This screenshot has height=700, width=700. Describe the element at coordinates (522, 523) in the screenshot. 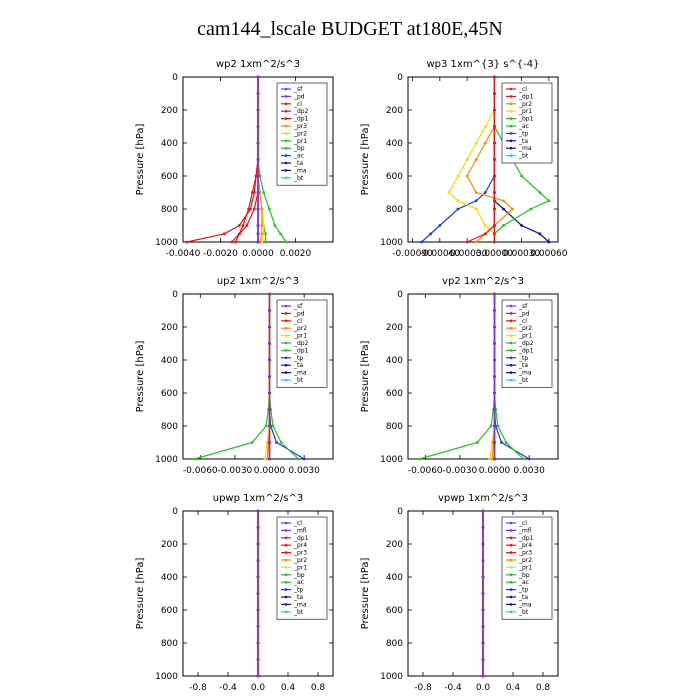

I see `legend-label-5-0: _cl` at that location.